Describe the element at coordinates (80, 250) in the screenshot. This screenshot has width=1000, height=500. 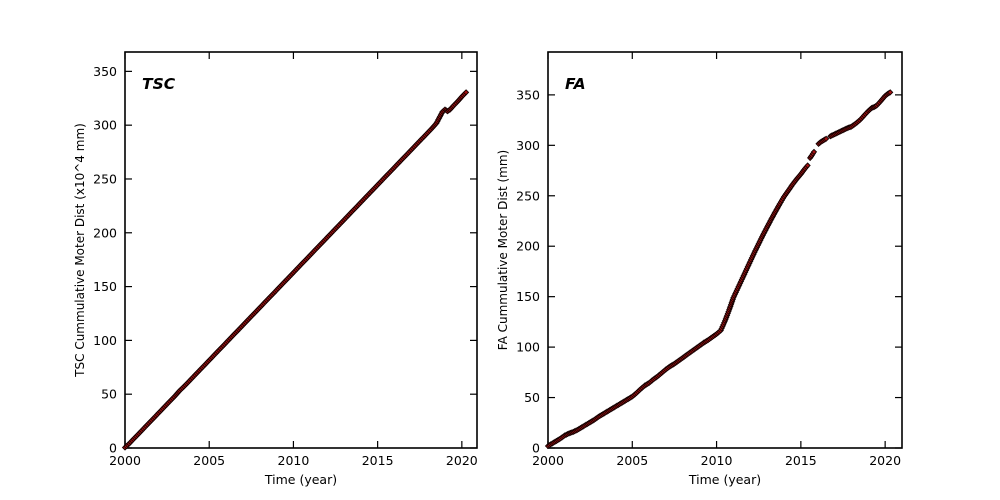
I see `y-axis-label: TSC Cummulative Moter Dist (x10^4 mm)` at that location.